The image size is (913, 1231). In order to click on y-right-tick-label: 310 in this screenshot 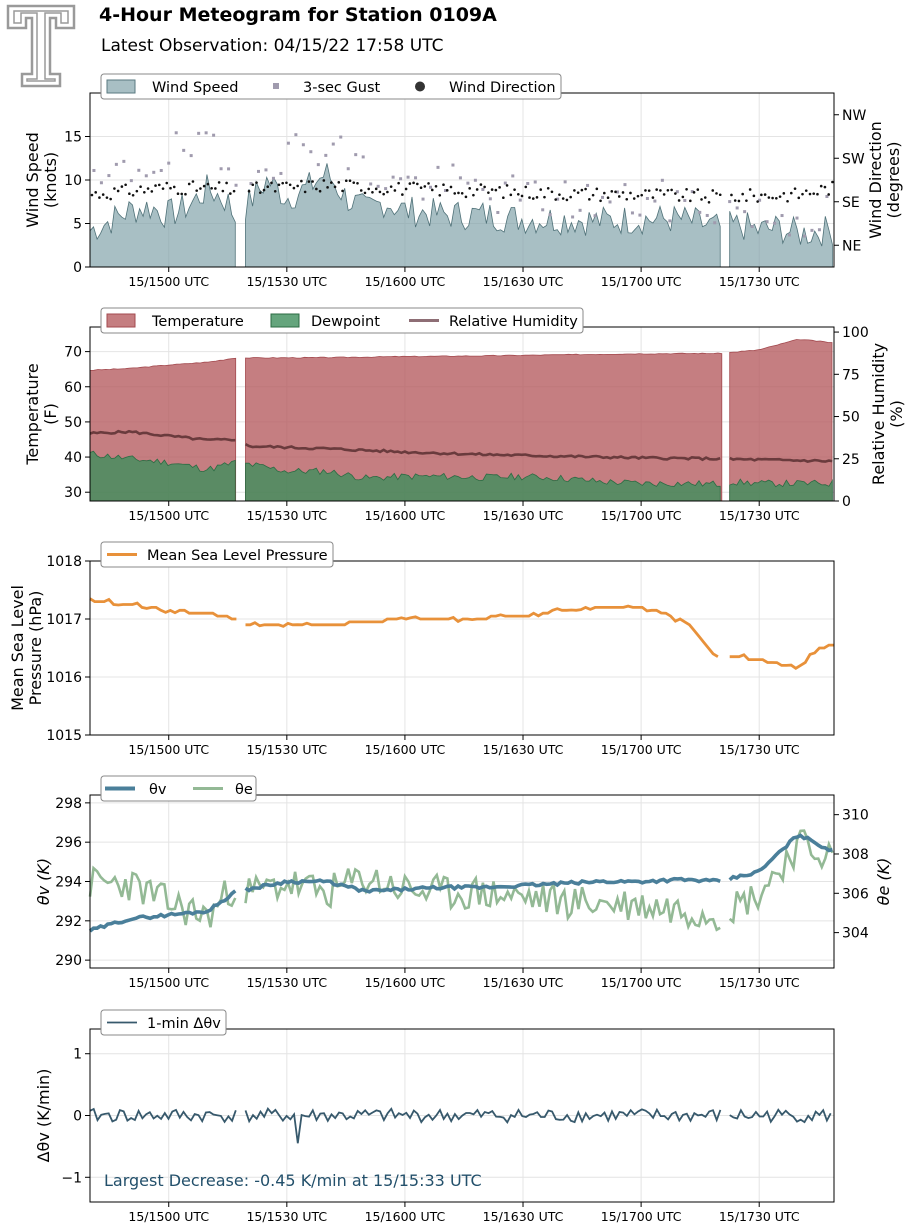, I will do `click(855, 816)`.